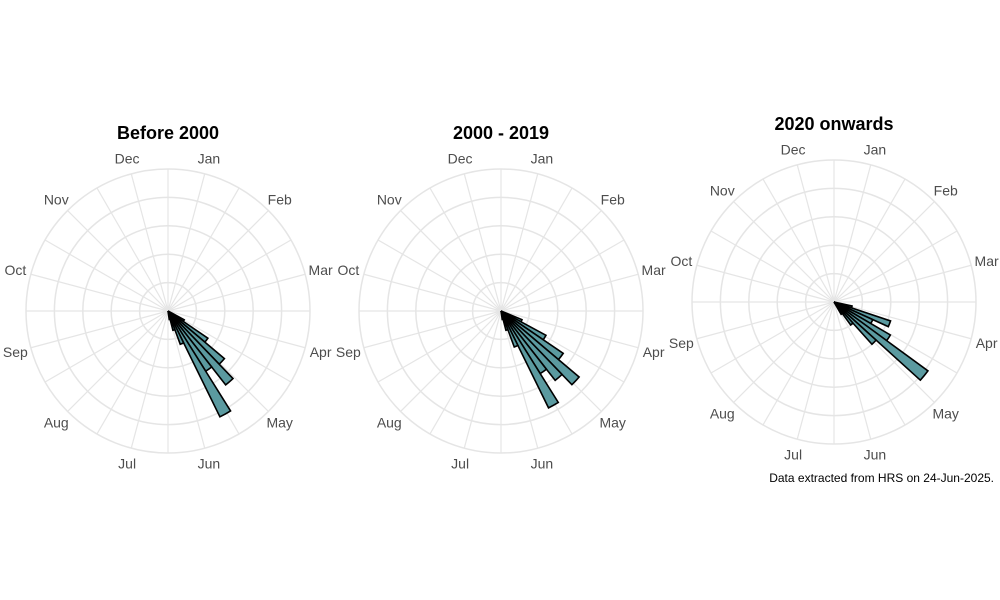 The width and height of the screenshot is (1000, 600). Describe the element at coordinates (168, 133) in the screenshot. I see `panel-title: Before 2000` at that location.